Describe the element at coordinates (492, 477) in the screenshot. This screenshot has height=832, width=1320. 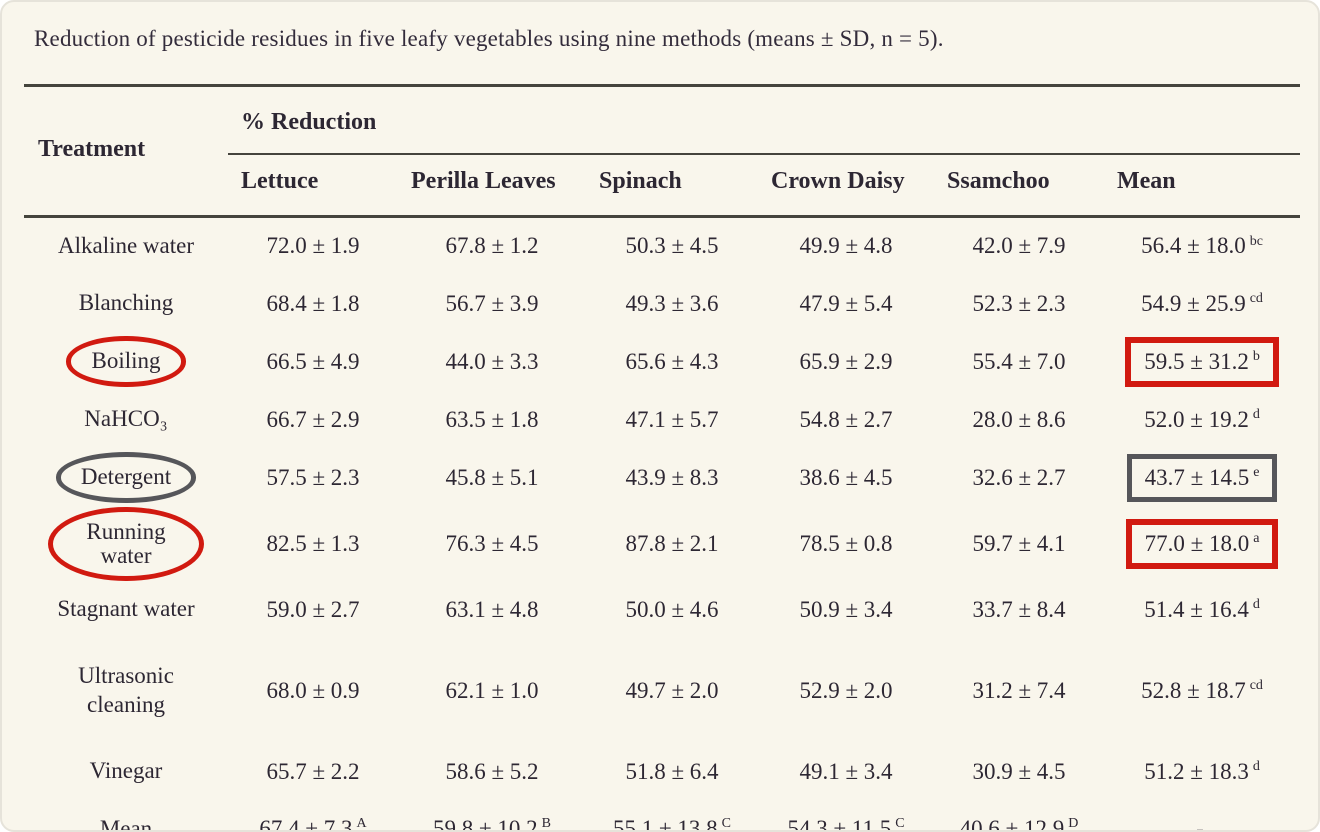
I see `value-text: 45.8 ± 5.1` at that location.